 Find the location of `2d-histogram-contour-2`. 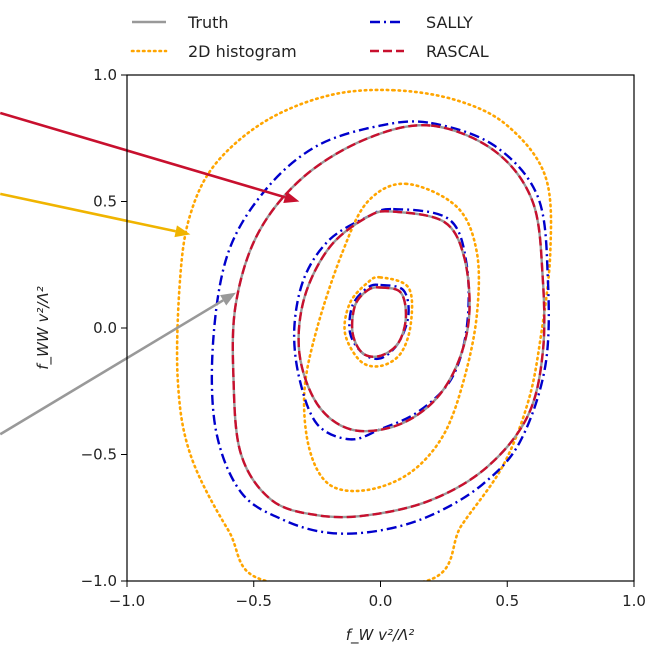

2d-histogram-contour-2 is located at coordinates (391, 337).